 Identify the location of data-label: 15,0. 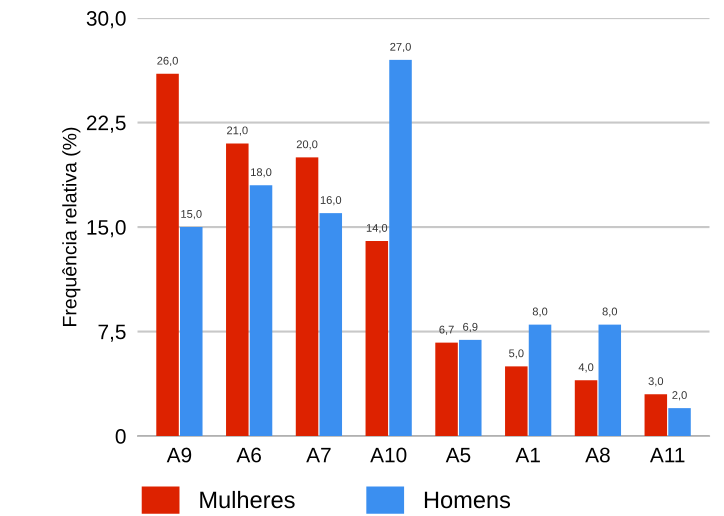
(191, 215).